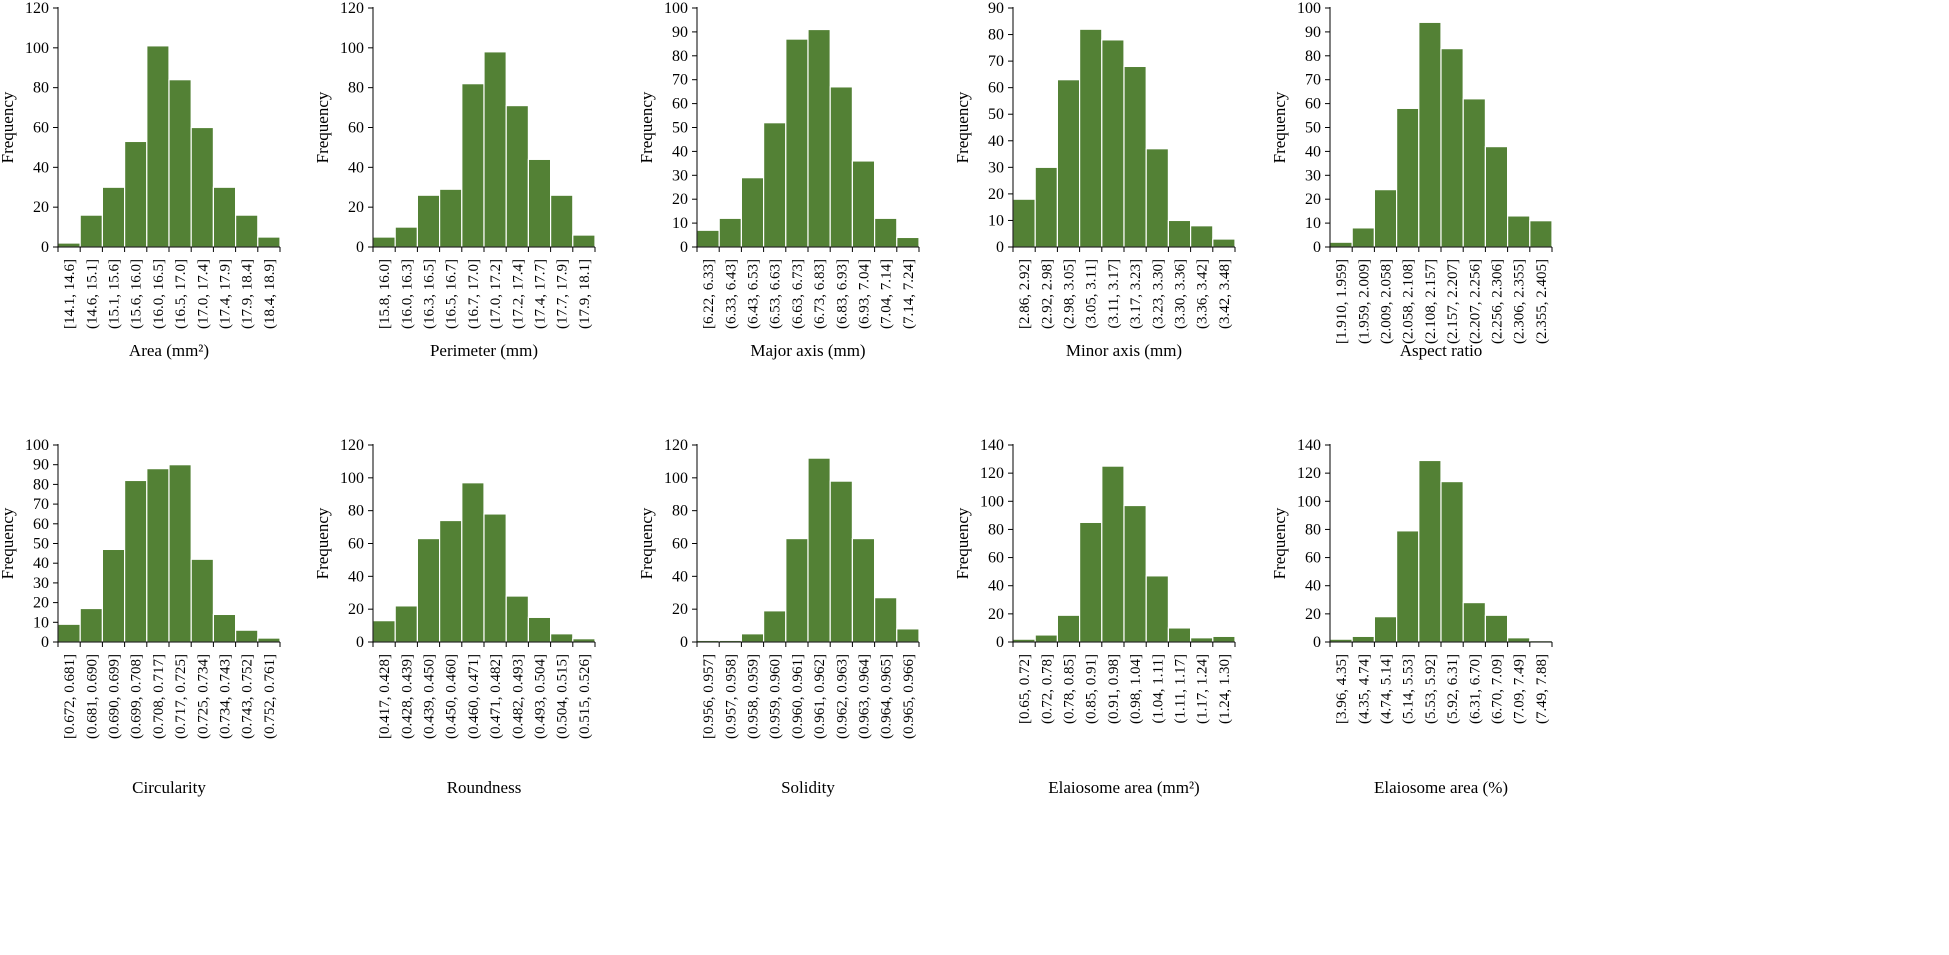  Describe the element at coordinates (248, 294) in the screenshot. I see `x-category-label: (17.9, 18.4]` at that location.